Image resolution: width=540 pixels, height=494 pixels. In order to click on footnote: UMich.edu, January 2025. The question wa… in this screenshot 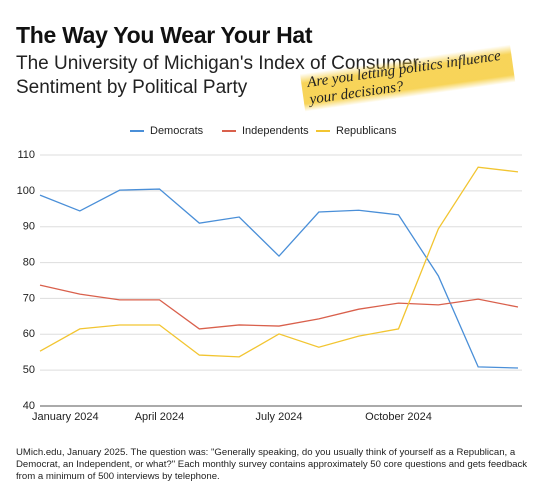, I will do `click(272, 464)`.